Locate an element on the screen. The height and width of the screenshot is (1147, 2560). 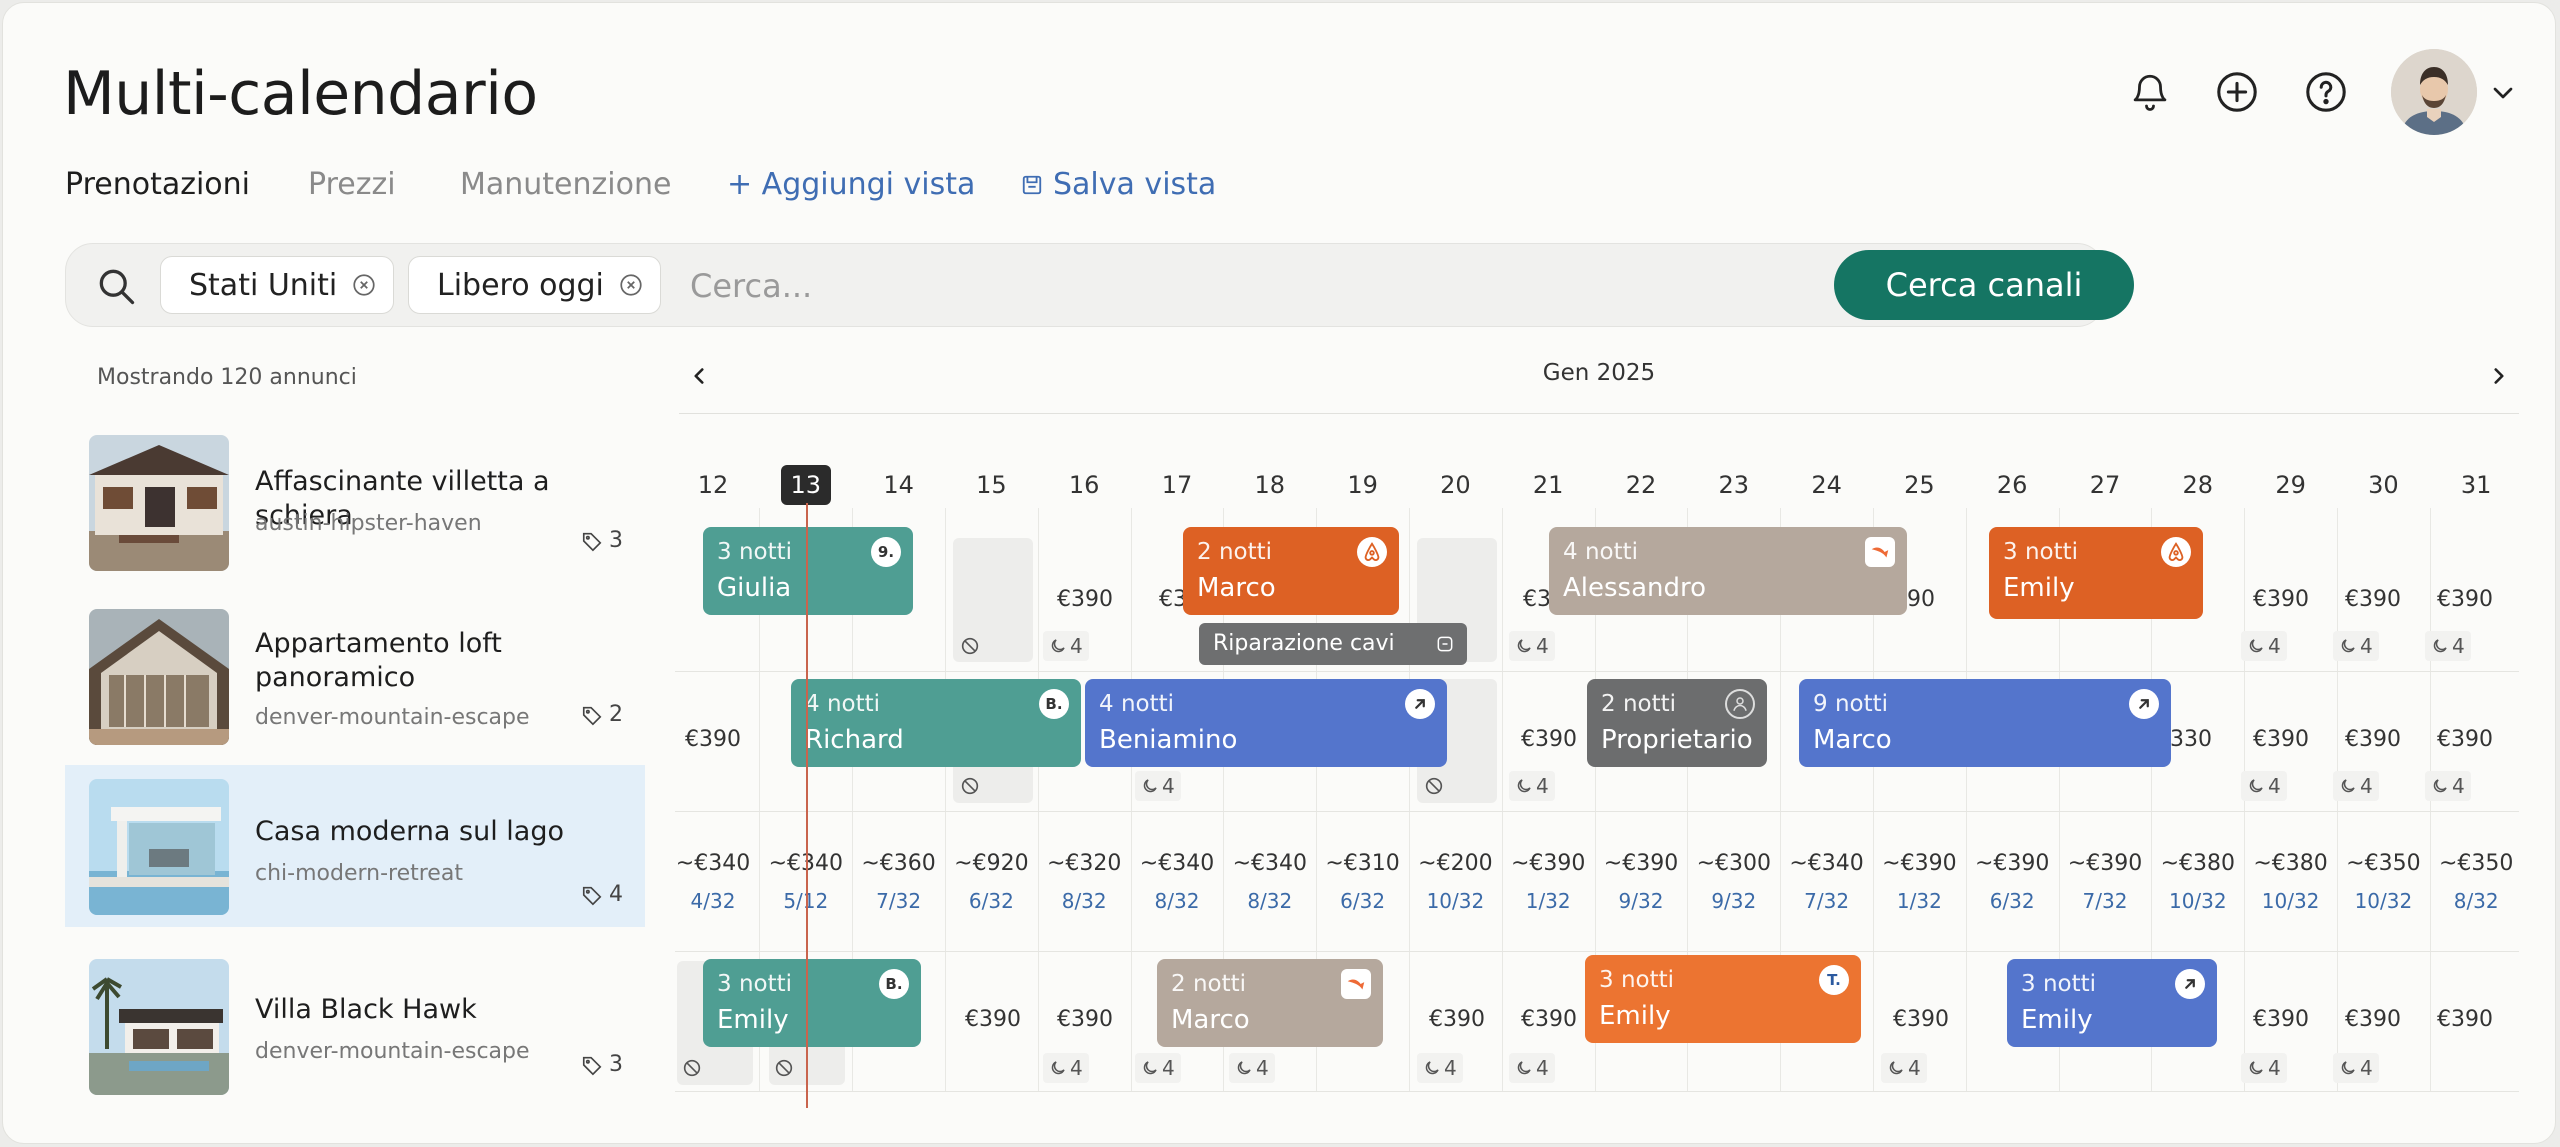
day-header: 15 is located at coordinates (991, 485).